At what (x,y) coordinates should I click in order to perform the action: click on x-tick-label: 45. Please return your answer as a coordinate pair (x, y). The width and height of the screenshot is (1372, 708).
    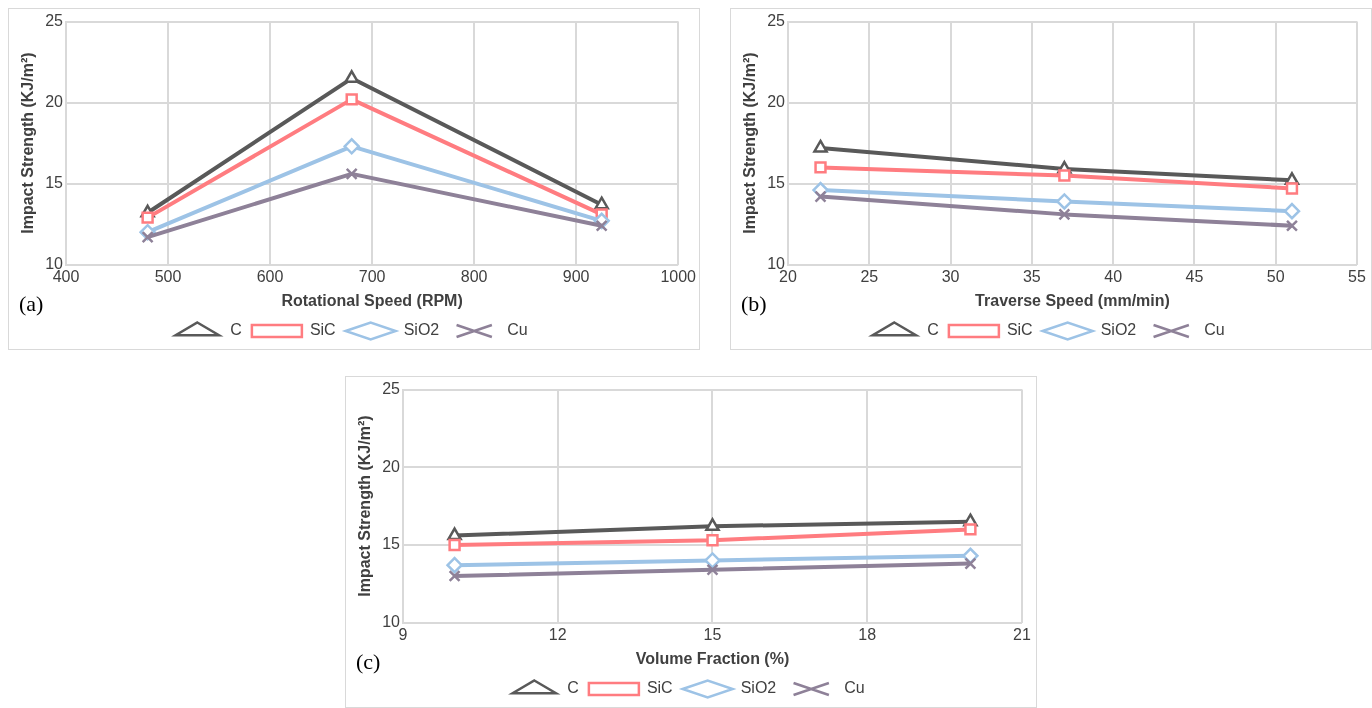
    Looking at the image, I should click on (1194, 276).